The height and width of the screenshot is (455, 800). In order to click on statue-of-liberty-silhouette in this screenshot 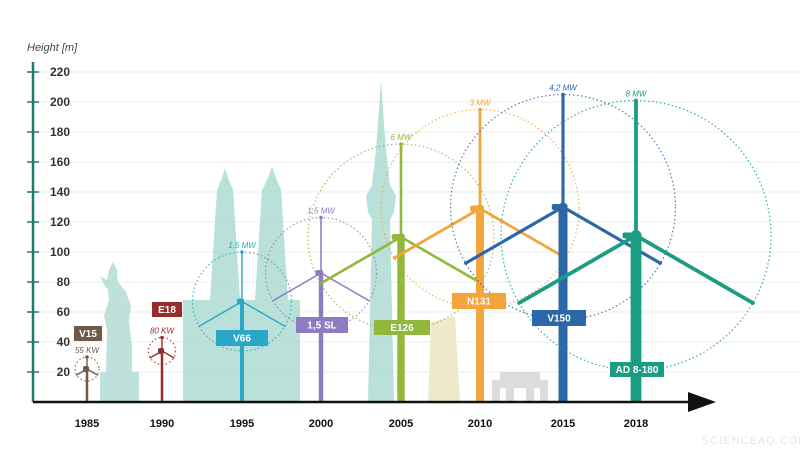, I will do `click(119, 332)`.